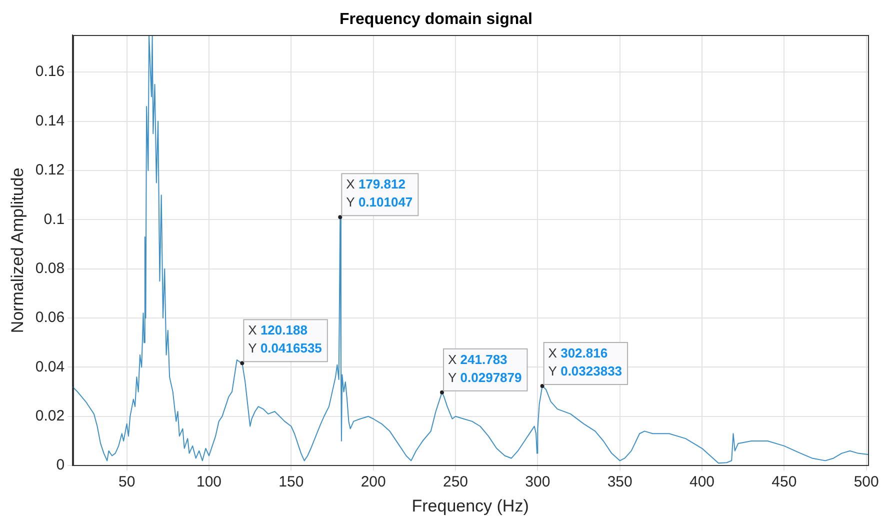 This screenshot has width=882, height=523. I want to click on x-tick-label: 250, so click(455, 482).